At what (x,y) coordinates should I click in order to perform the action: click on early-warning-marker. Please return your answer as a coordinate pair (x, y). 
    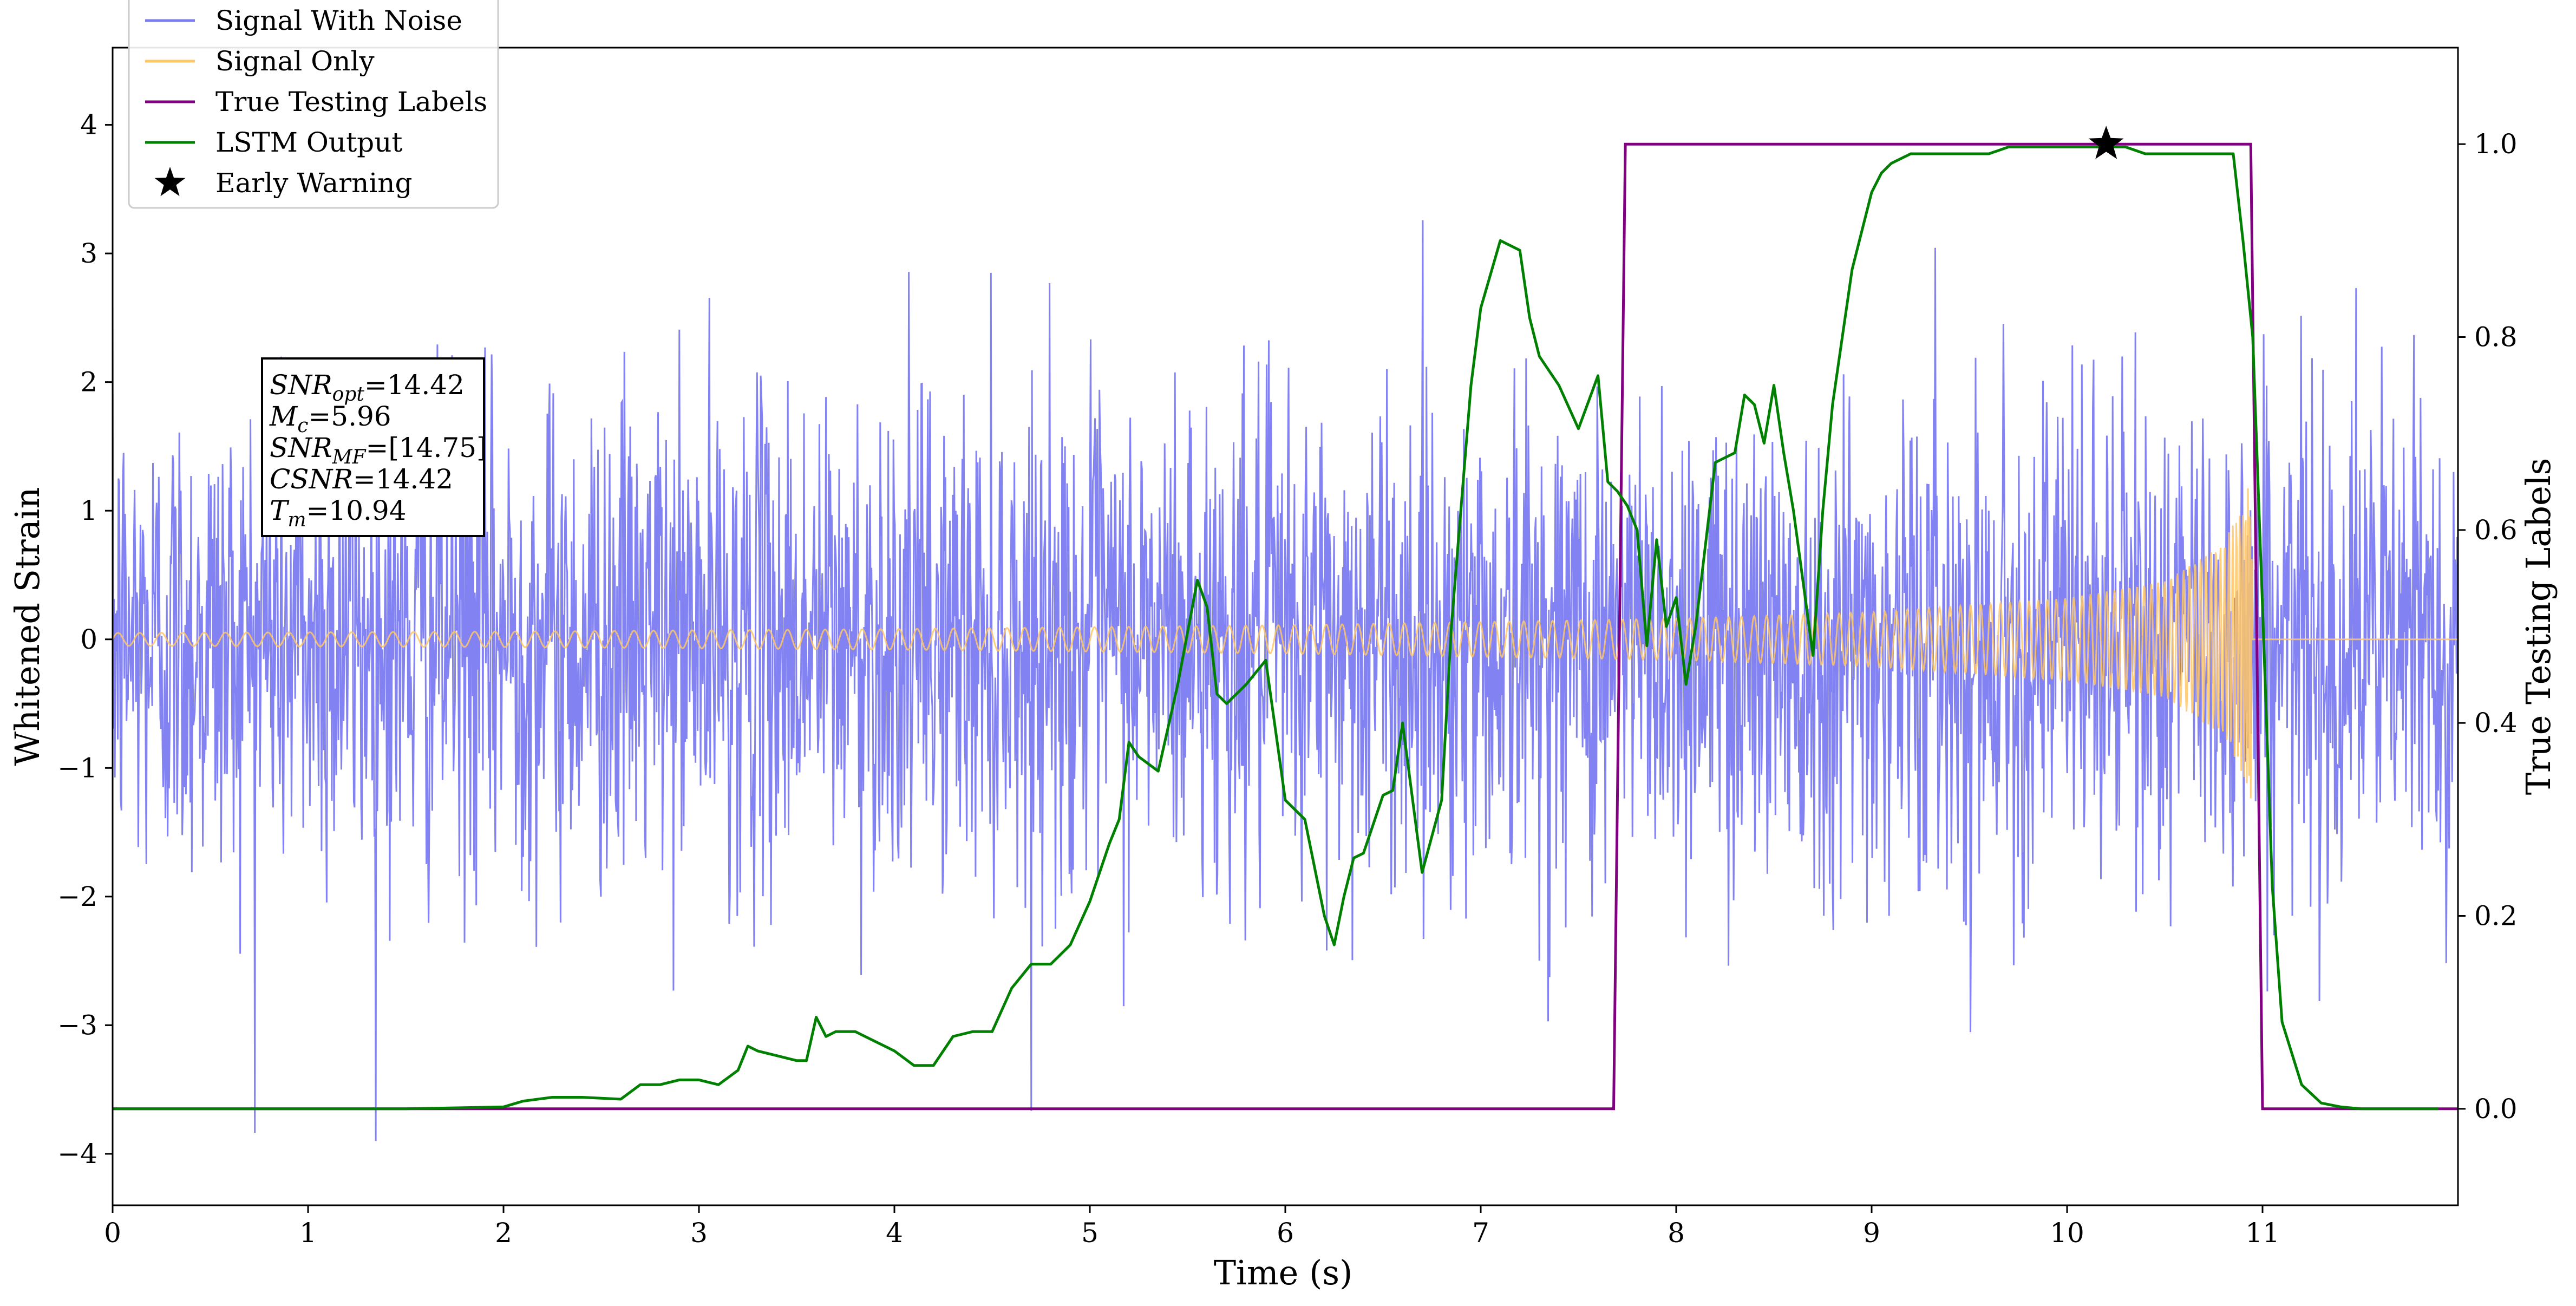
    Looking at the image, I should click on (2106, 142).